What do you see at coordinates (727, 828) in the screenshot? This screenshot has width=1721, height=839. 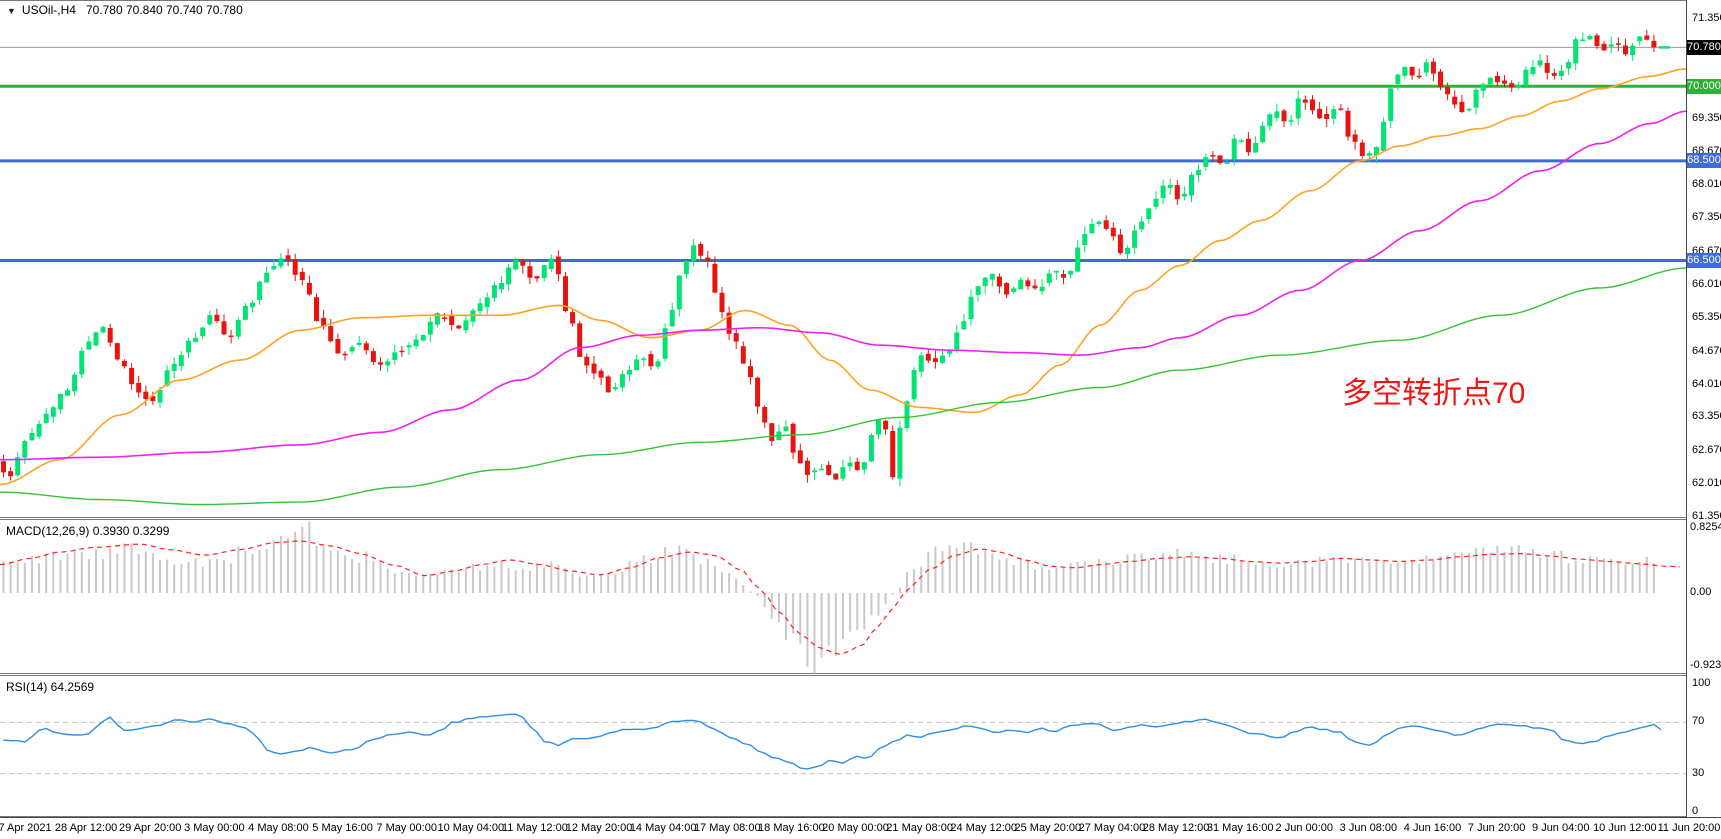 I see `time-axis-label: 17 May 08:00` at bounding box center [727, 828].